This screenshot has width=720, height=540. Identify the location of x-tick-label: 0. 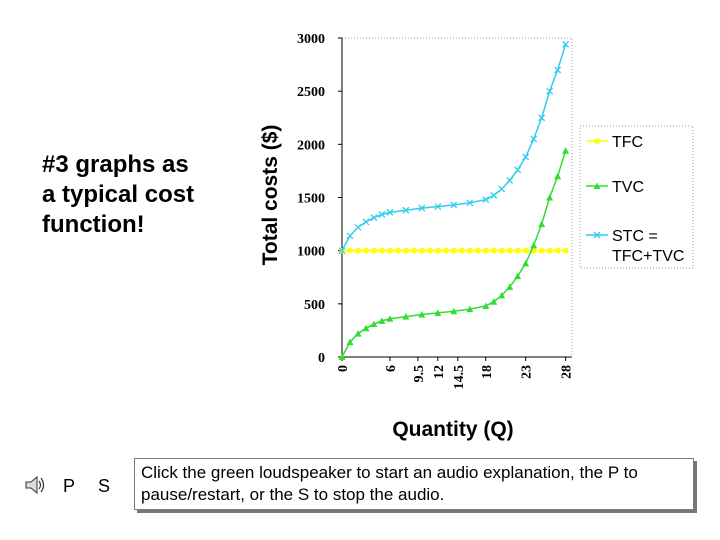
(343, 368).